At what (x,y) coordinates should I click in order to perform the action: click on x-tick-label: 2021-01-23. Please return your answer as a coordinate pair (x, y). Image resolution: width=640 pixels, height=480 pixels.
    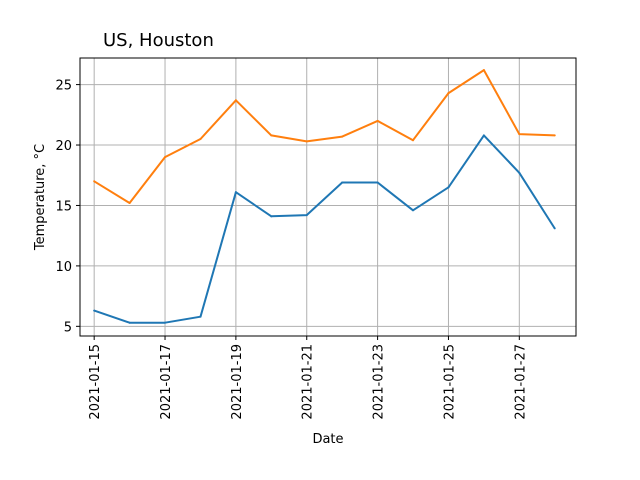
    Looking at the image, I should click on (379, 382).